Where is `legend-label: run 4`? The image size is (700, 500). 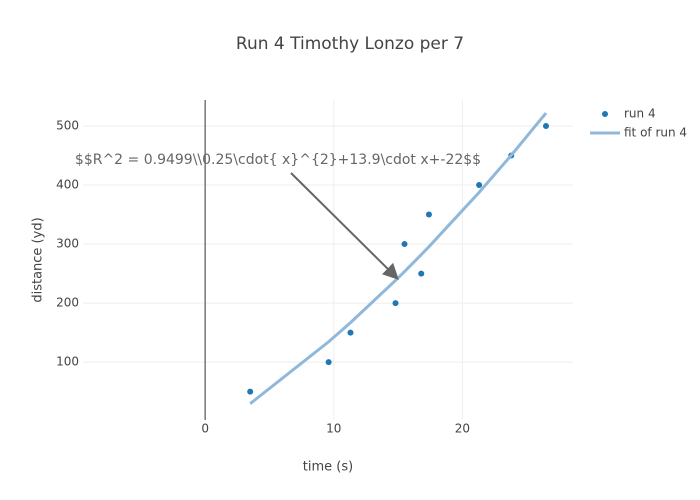
legend-label: run 4 is located at coordinates (640, 114).